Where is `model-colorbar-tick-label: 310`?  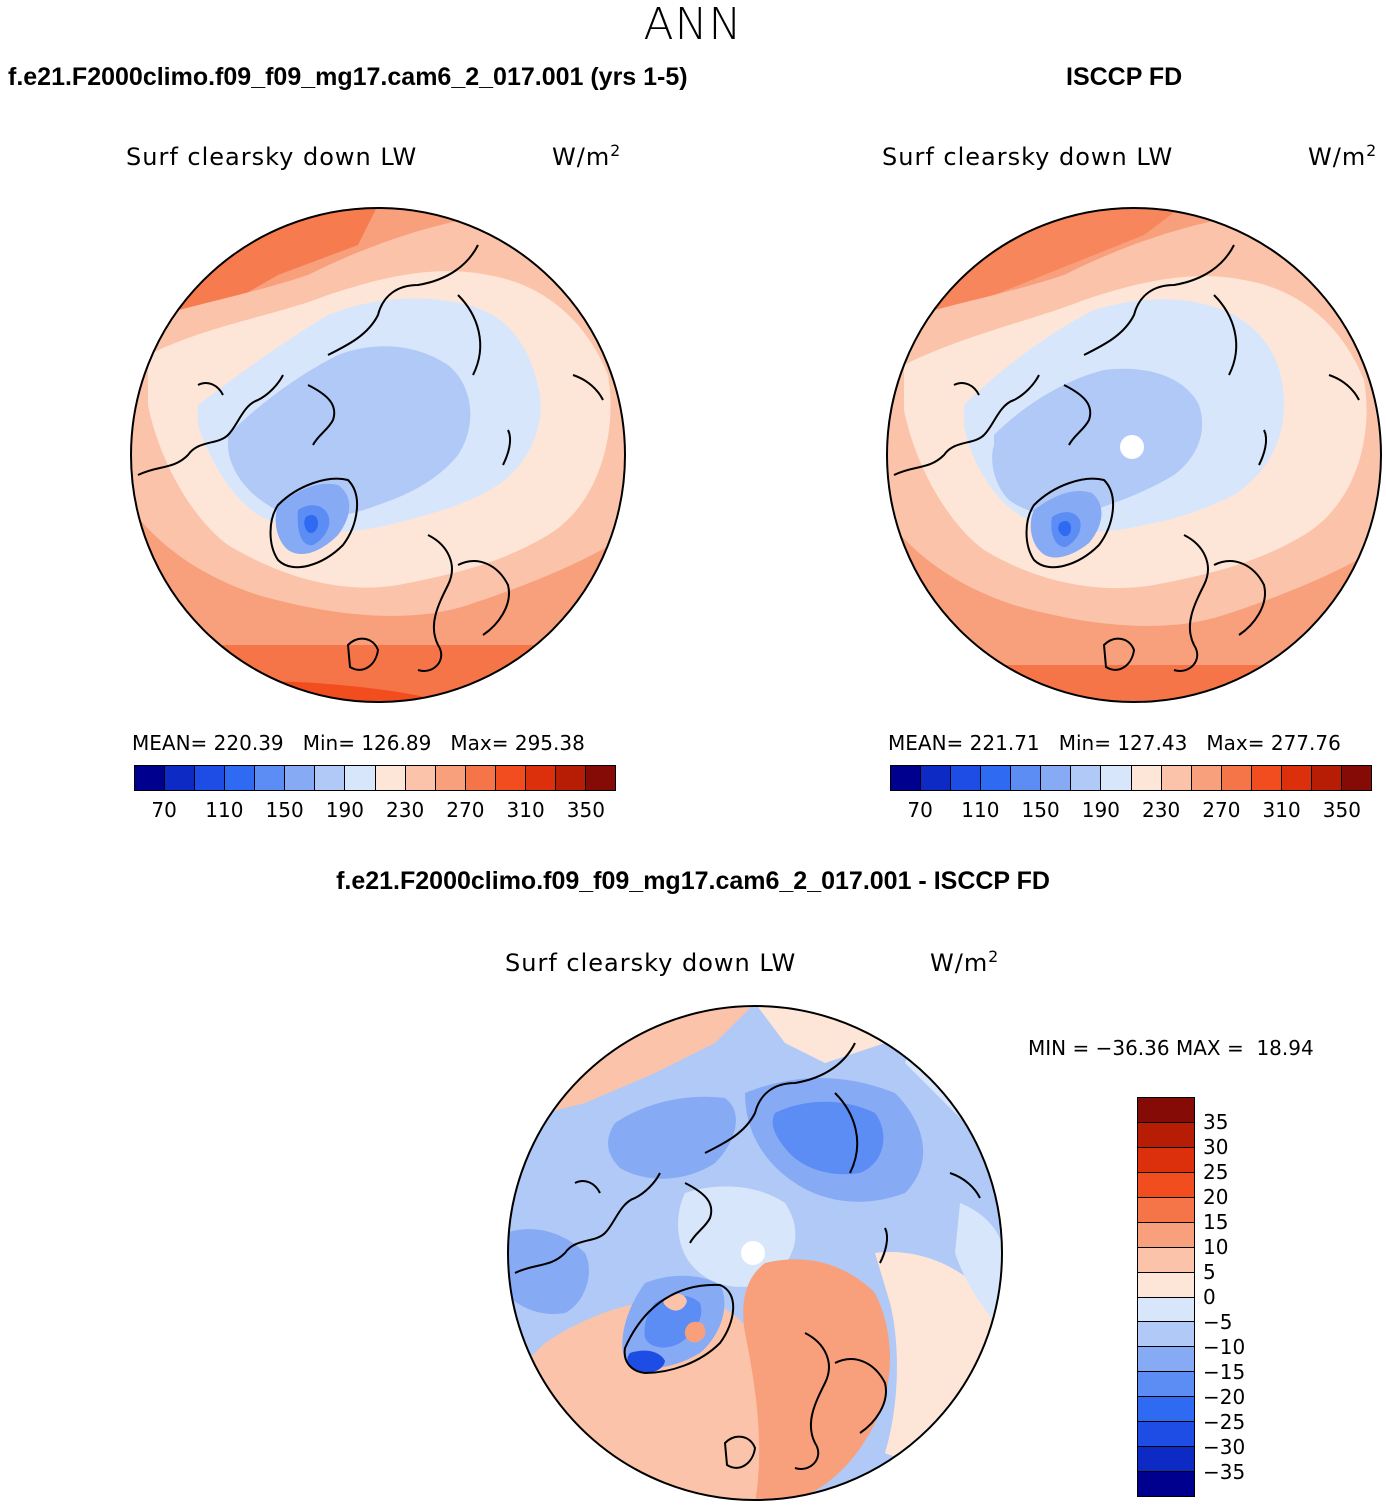
model-colorbar-tick-label: 310 is located at coordinates (525, 810).